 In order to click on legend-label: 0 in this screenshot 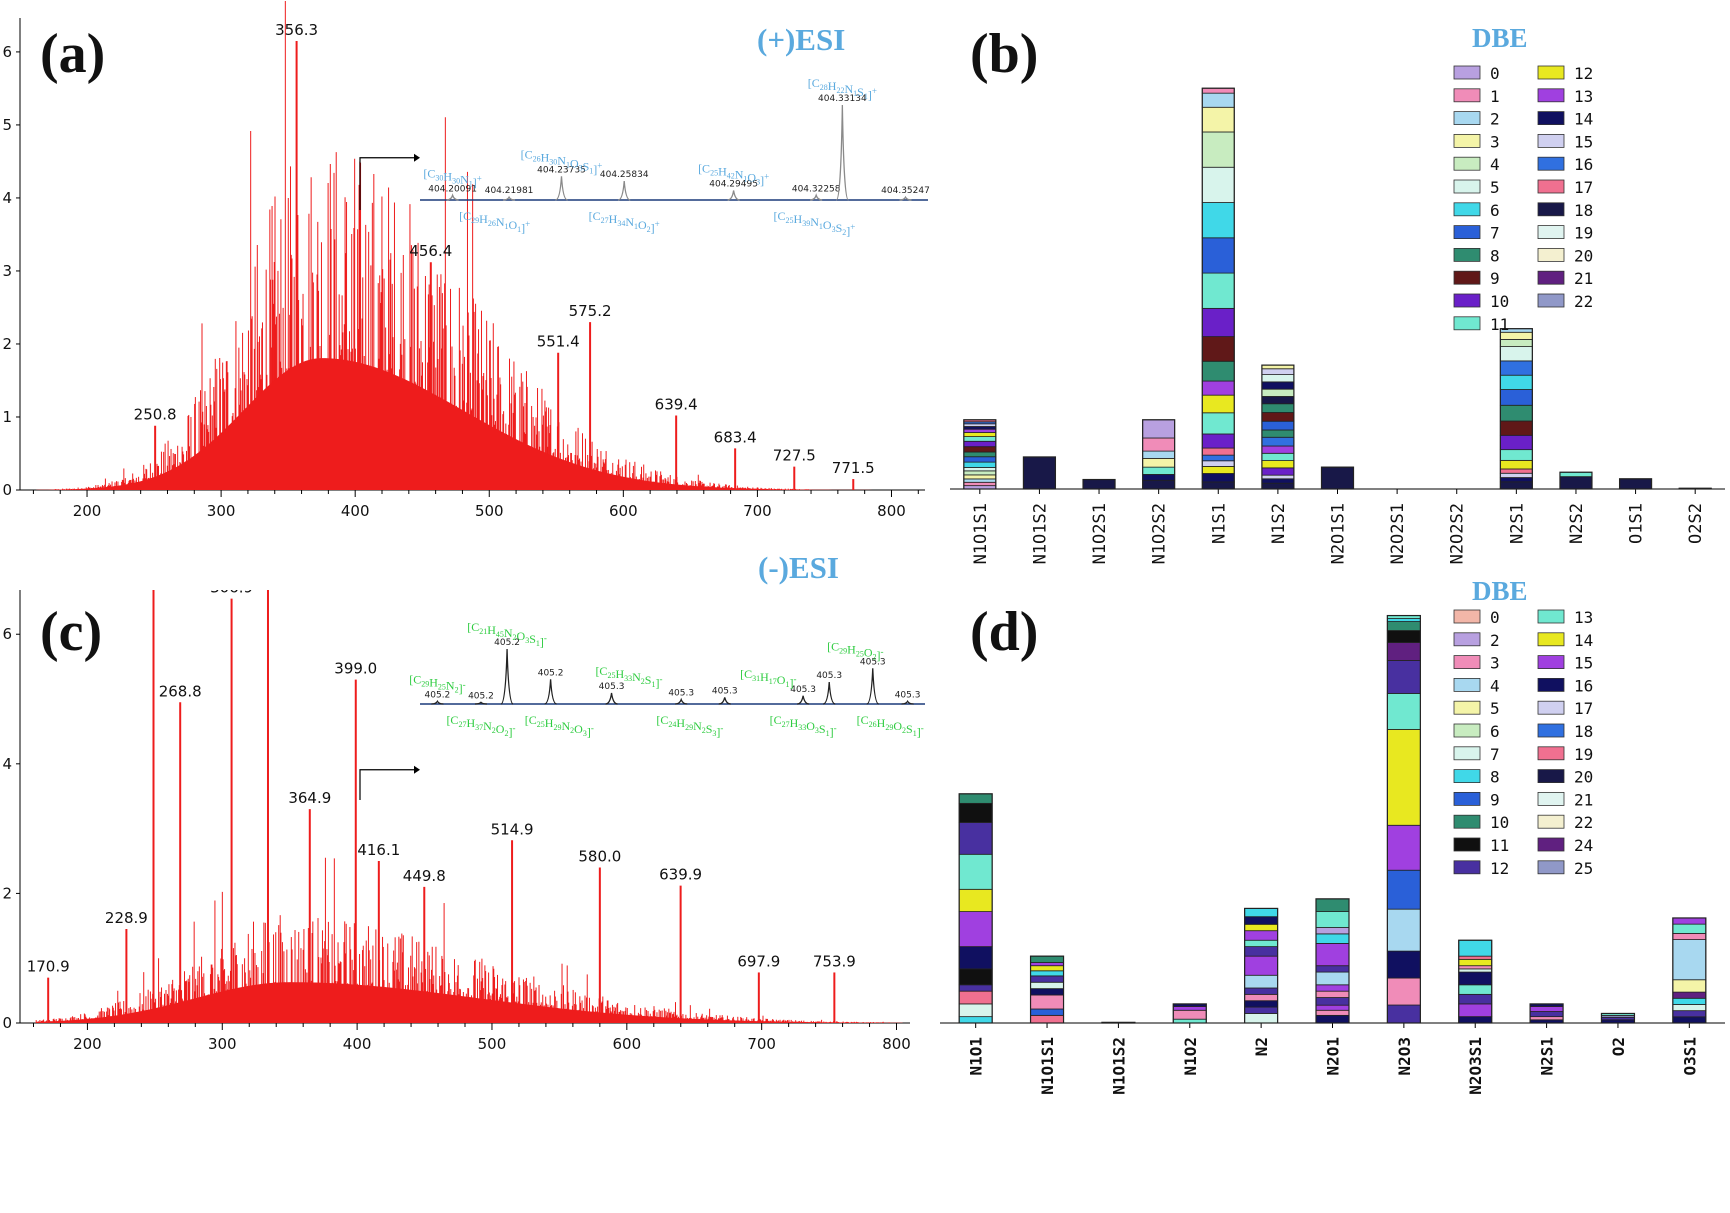, I will do `click(1495, 617)`.